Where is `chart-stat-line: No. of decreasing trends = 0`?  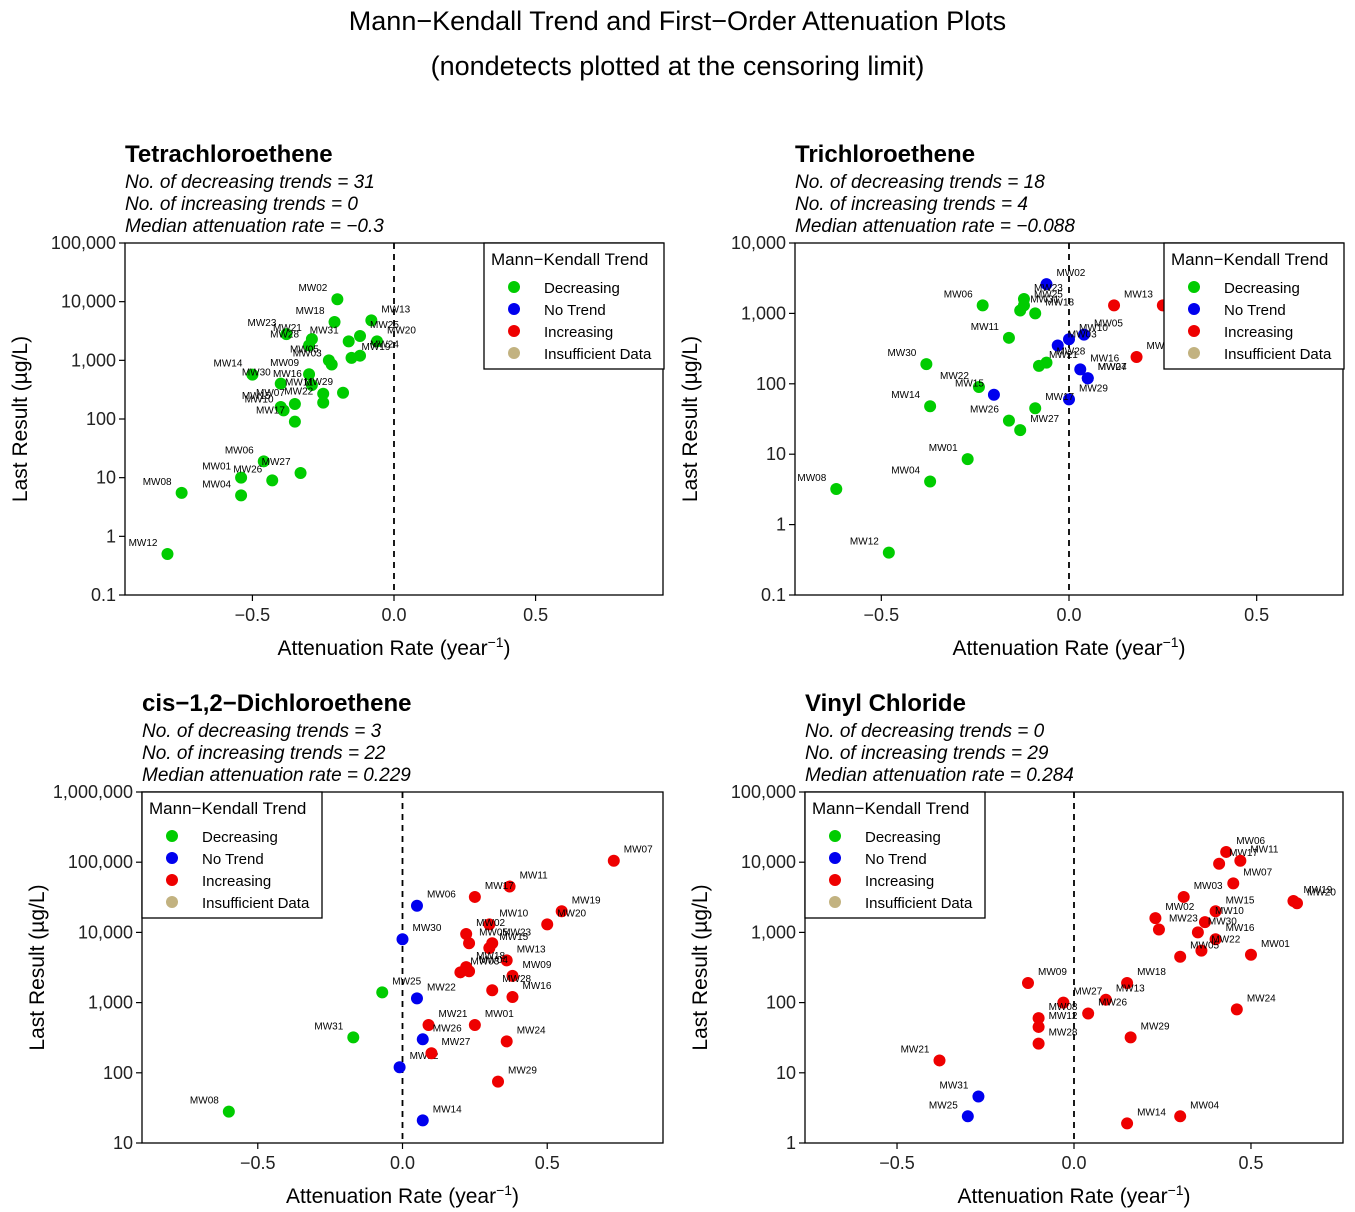 chart-stat-line: No. of decreasing trends = 0 is located at coordinates (925, 731).